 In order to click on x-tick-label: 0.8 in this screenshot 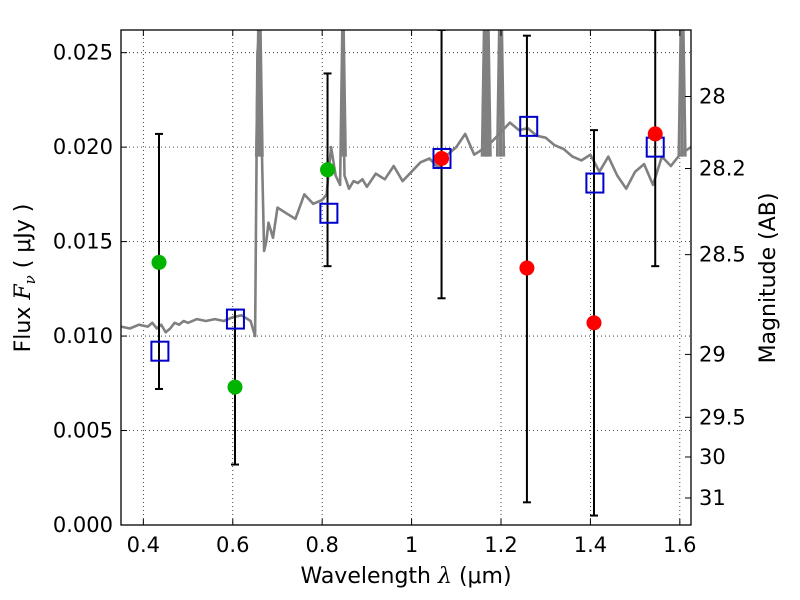, I will do `click(321, 545)`.